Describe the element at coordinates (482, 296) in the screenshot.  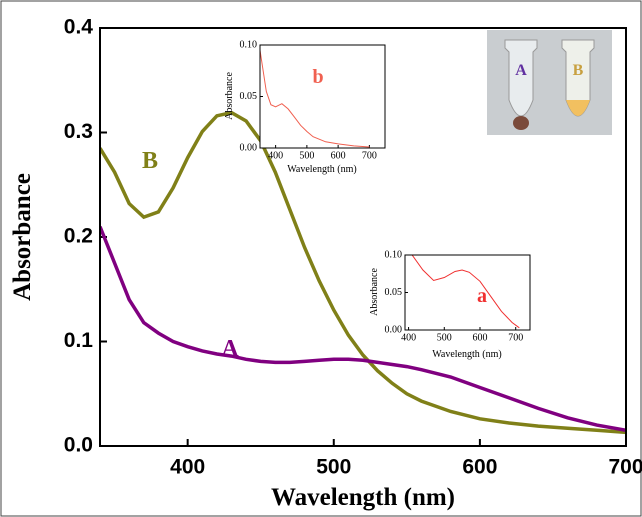
I see `series-label: a` at that location.